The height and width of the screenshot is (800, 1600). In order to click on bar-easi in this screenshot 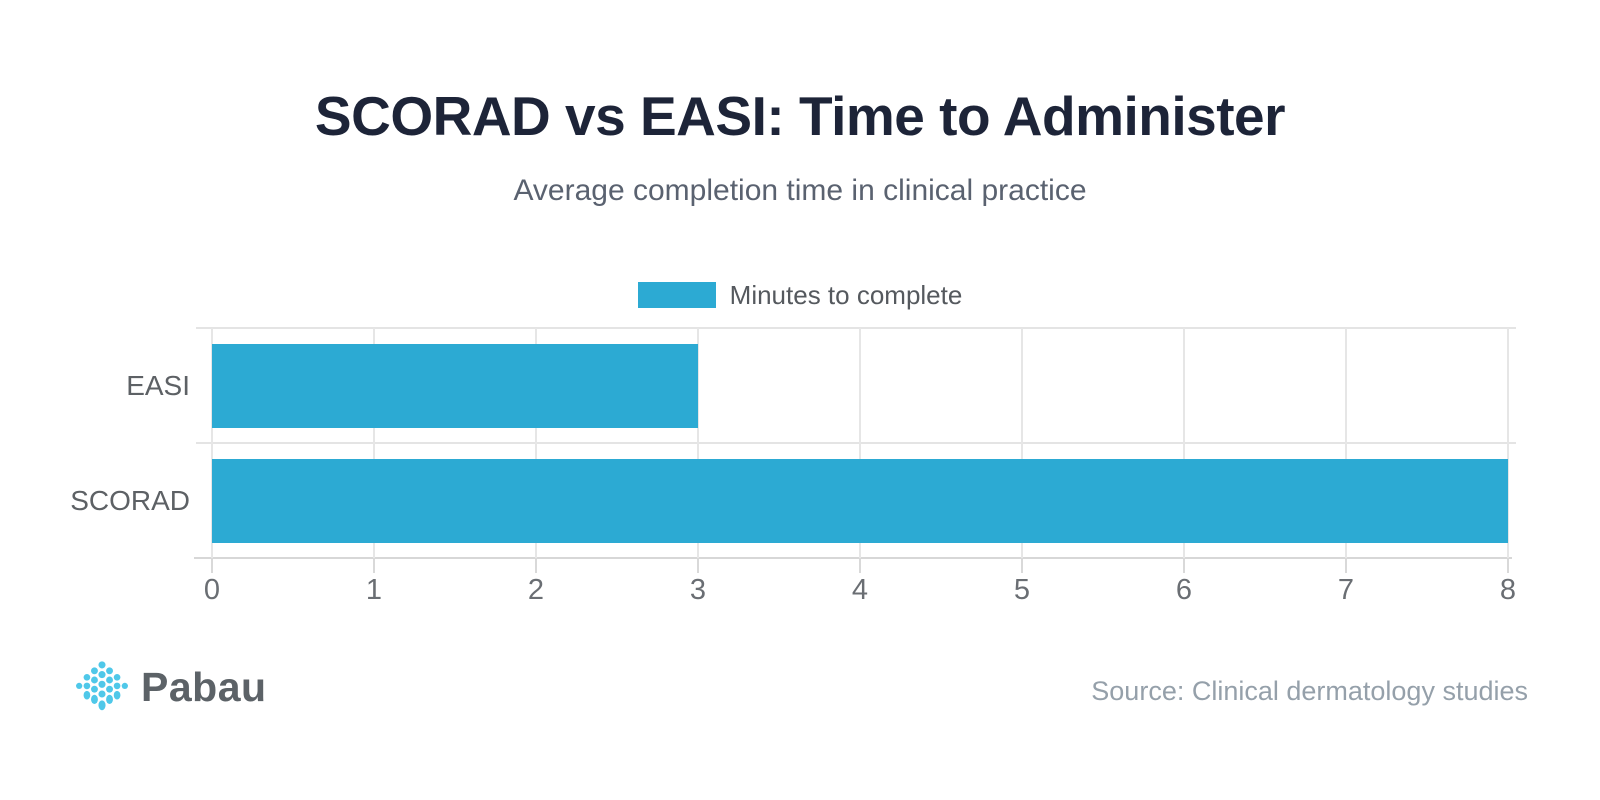, I will do `click(455, 386)`.